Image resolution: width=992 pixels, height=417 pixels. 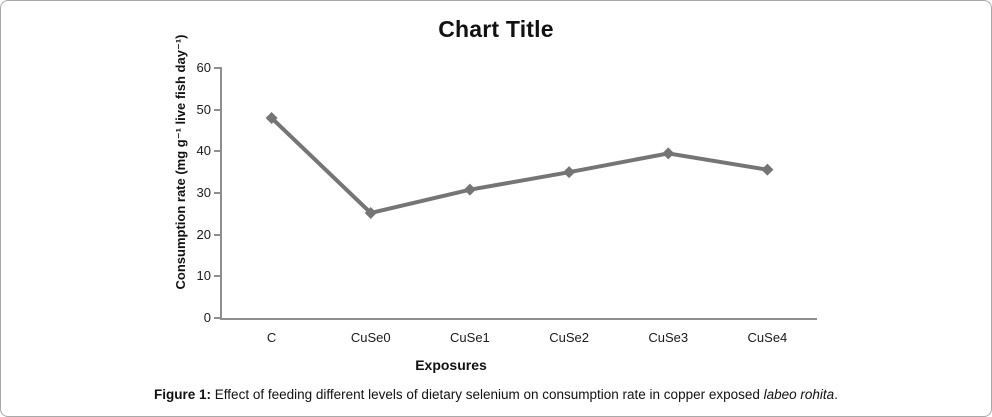 I want to click on caption-species-name: labeo rohita, so click(x=799, y=394).